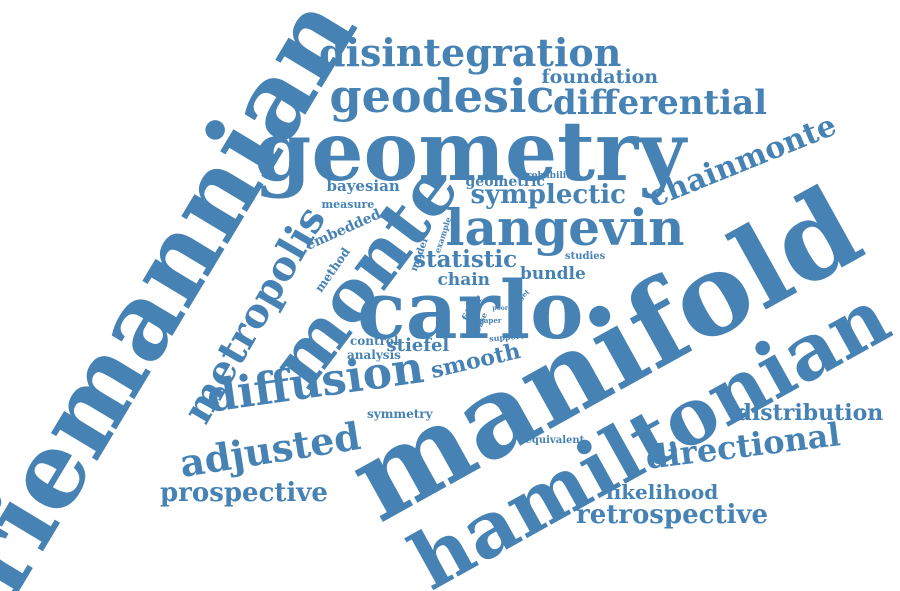 The image size is (900, 591). What do you see at coordinates (464, 279) in the screenshot?
I see `word-chain: chain` at bounding box center [464, 279].